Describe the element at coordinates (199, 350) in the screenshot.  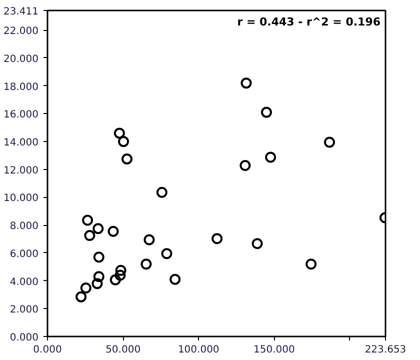
I see `x-tick-label: 100.000` at that location.